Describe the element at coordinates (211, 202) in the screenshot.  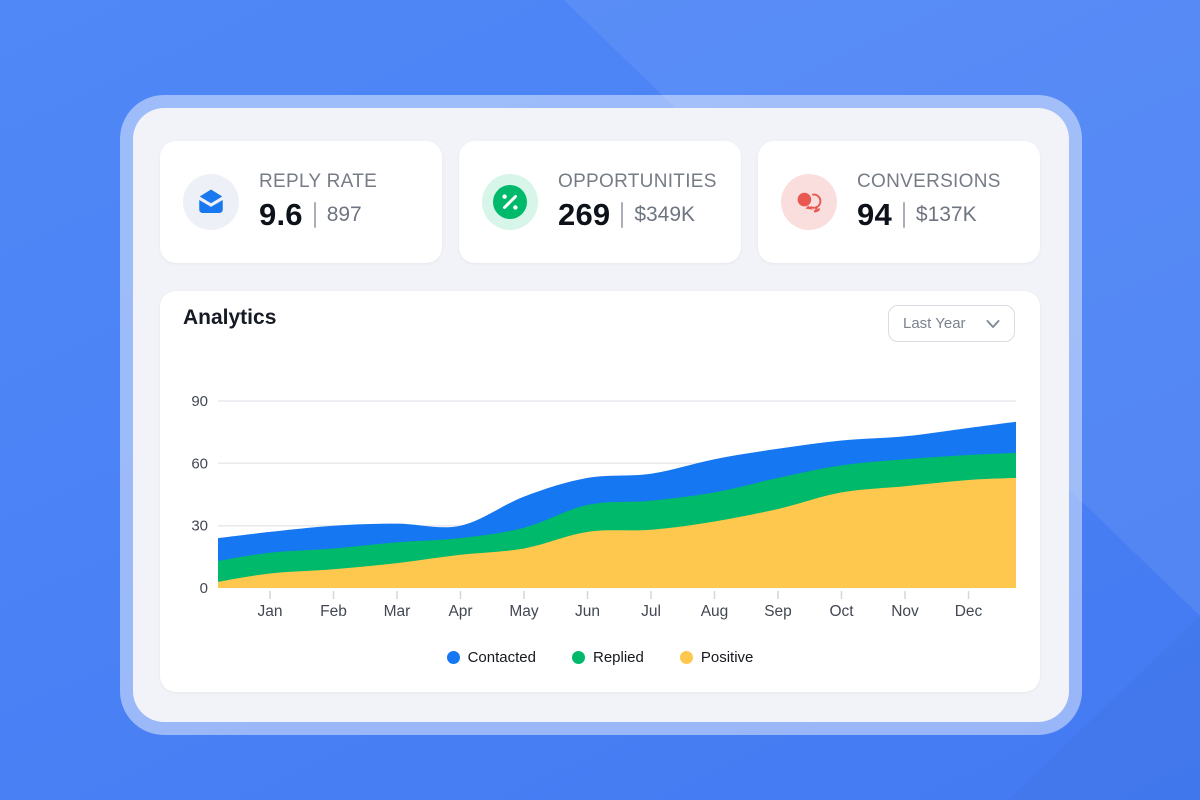
I see `envelope-icon` at that location.